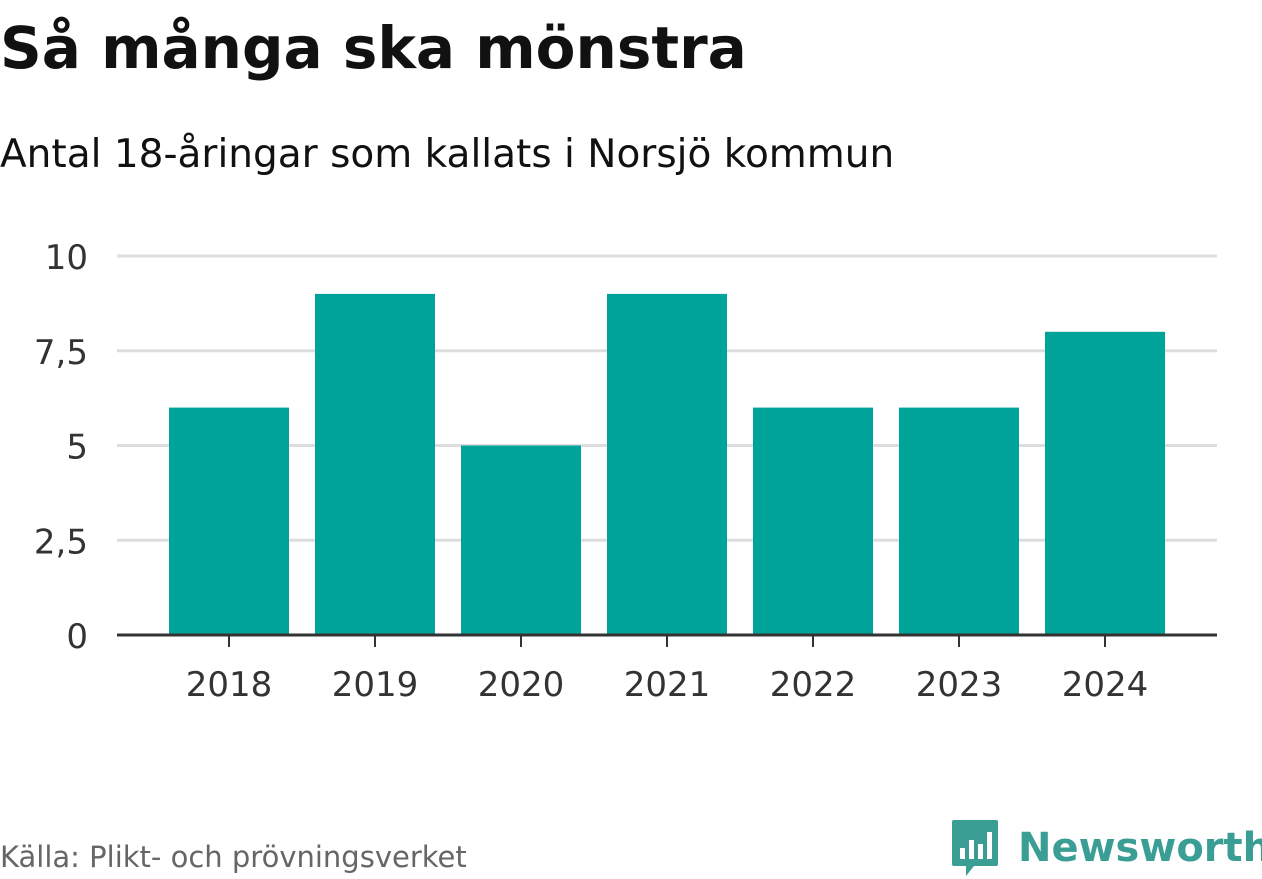 Image resolution: width=1262 pixels, height=879 pixels. What do you see at coordinates (77, 448) in the screenshot?
I see `y-tick-label: 5` at bounding box center [77, 448].